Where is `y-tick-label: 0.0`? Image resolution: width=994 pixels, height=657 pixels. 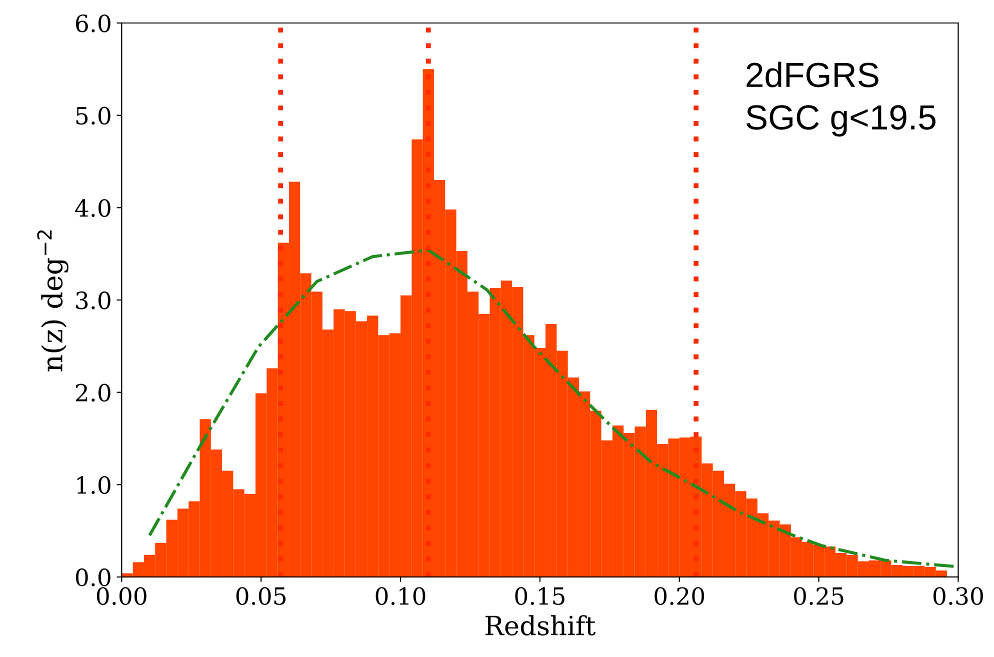
y-tick-label: 0.0 is located at coordinates (93, 577).